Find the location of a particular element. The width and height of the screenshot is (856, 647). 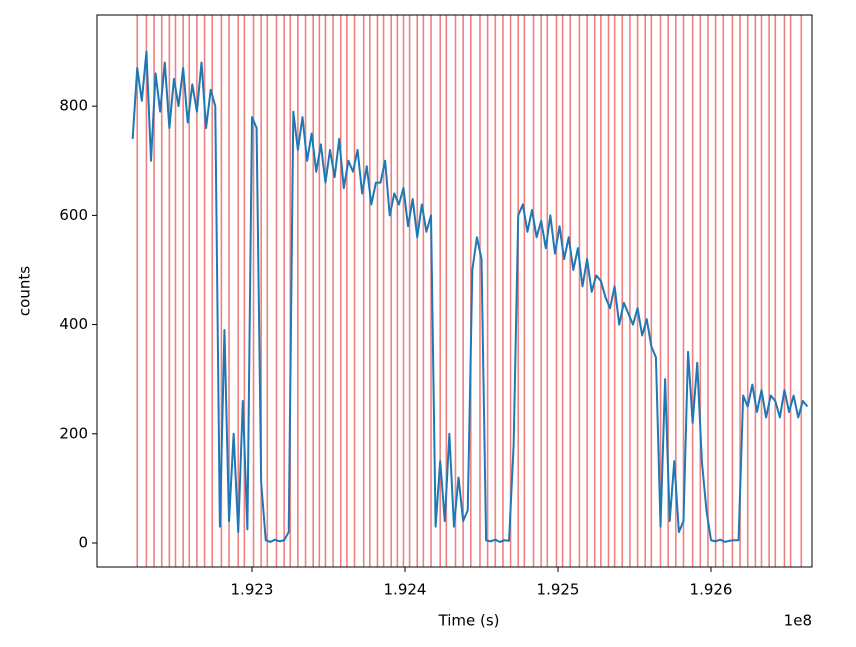

y-tick-label: 600 is located at coordinates (73, 215).